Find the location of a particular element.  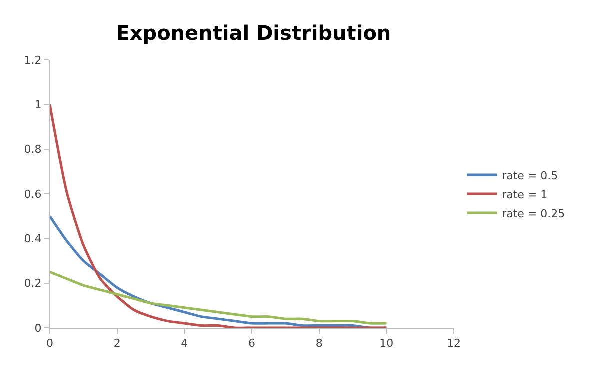

legend-label: rate = 0.25 is located at coordinates (534, 213).